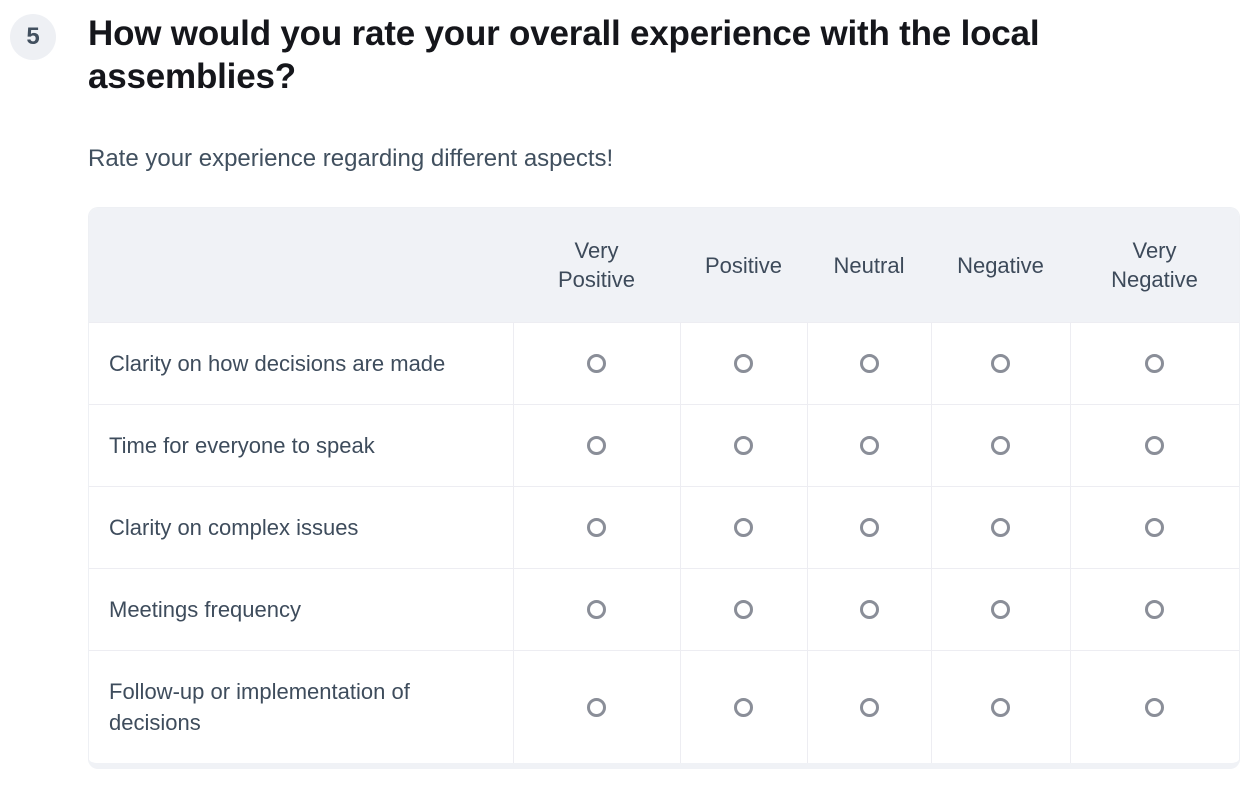 This screenshot has width=1252, height=807. Describe the element at coordinates (301, 609) in the screenshot. I see `row-label: Meetings frequency` at that location.